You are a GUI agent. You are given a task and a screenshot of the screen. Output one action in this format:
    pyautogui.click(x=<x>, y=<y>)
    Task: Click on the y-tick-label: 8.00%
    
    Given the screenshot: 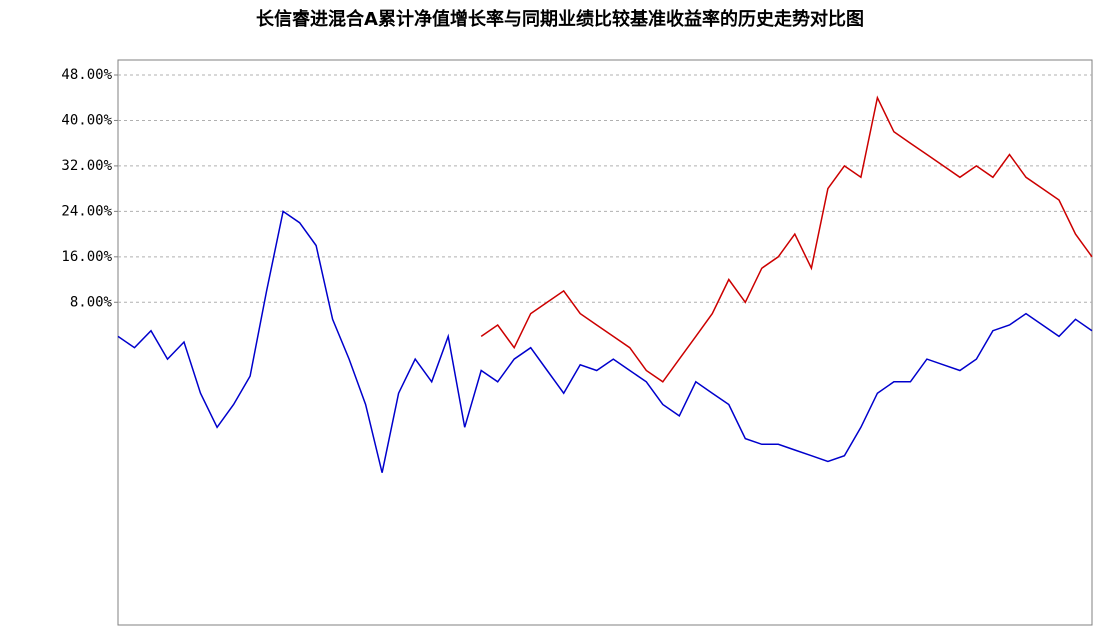 What is the action you would take?
    pyautogui.click(x=91, y=302)
    